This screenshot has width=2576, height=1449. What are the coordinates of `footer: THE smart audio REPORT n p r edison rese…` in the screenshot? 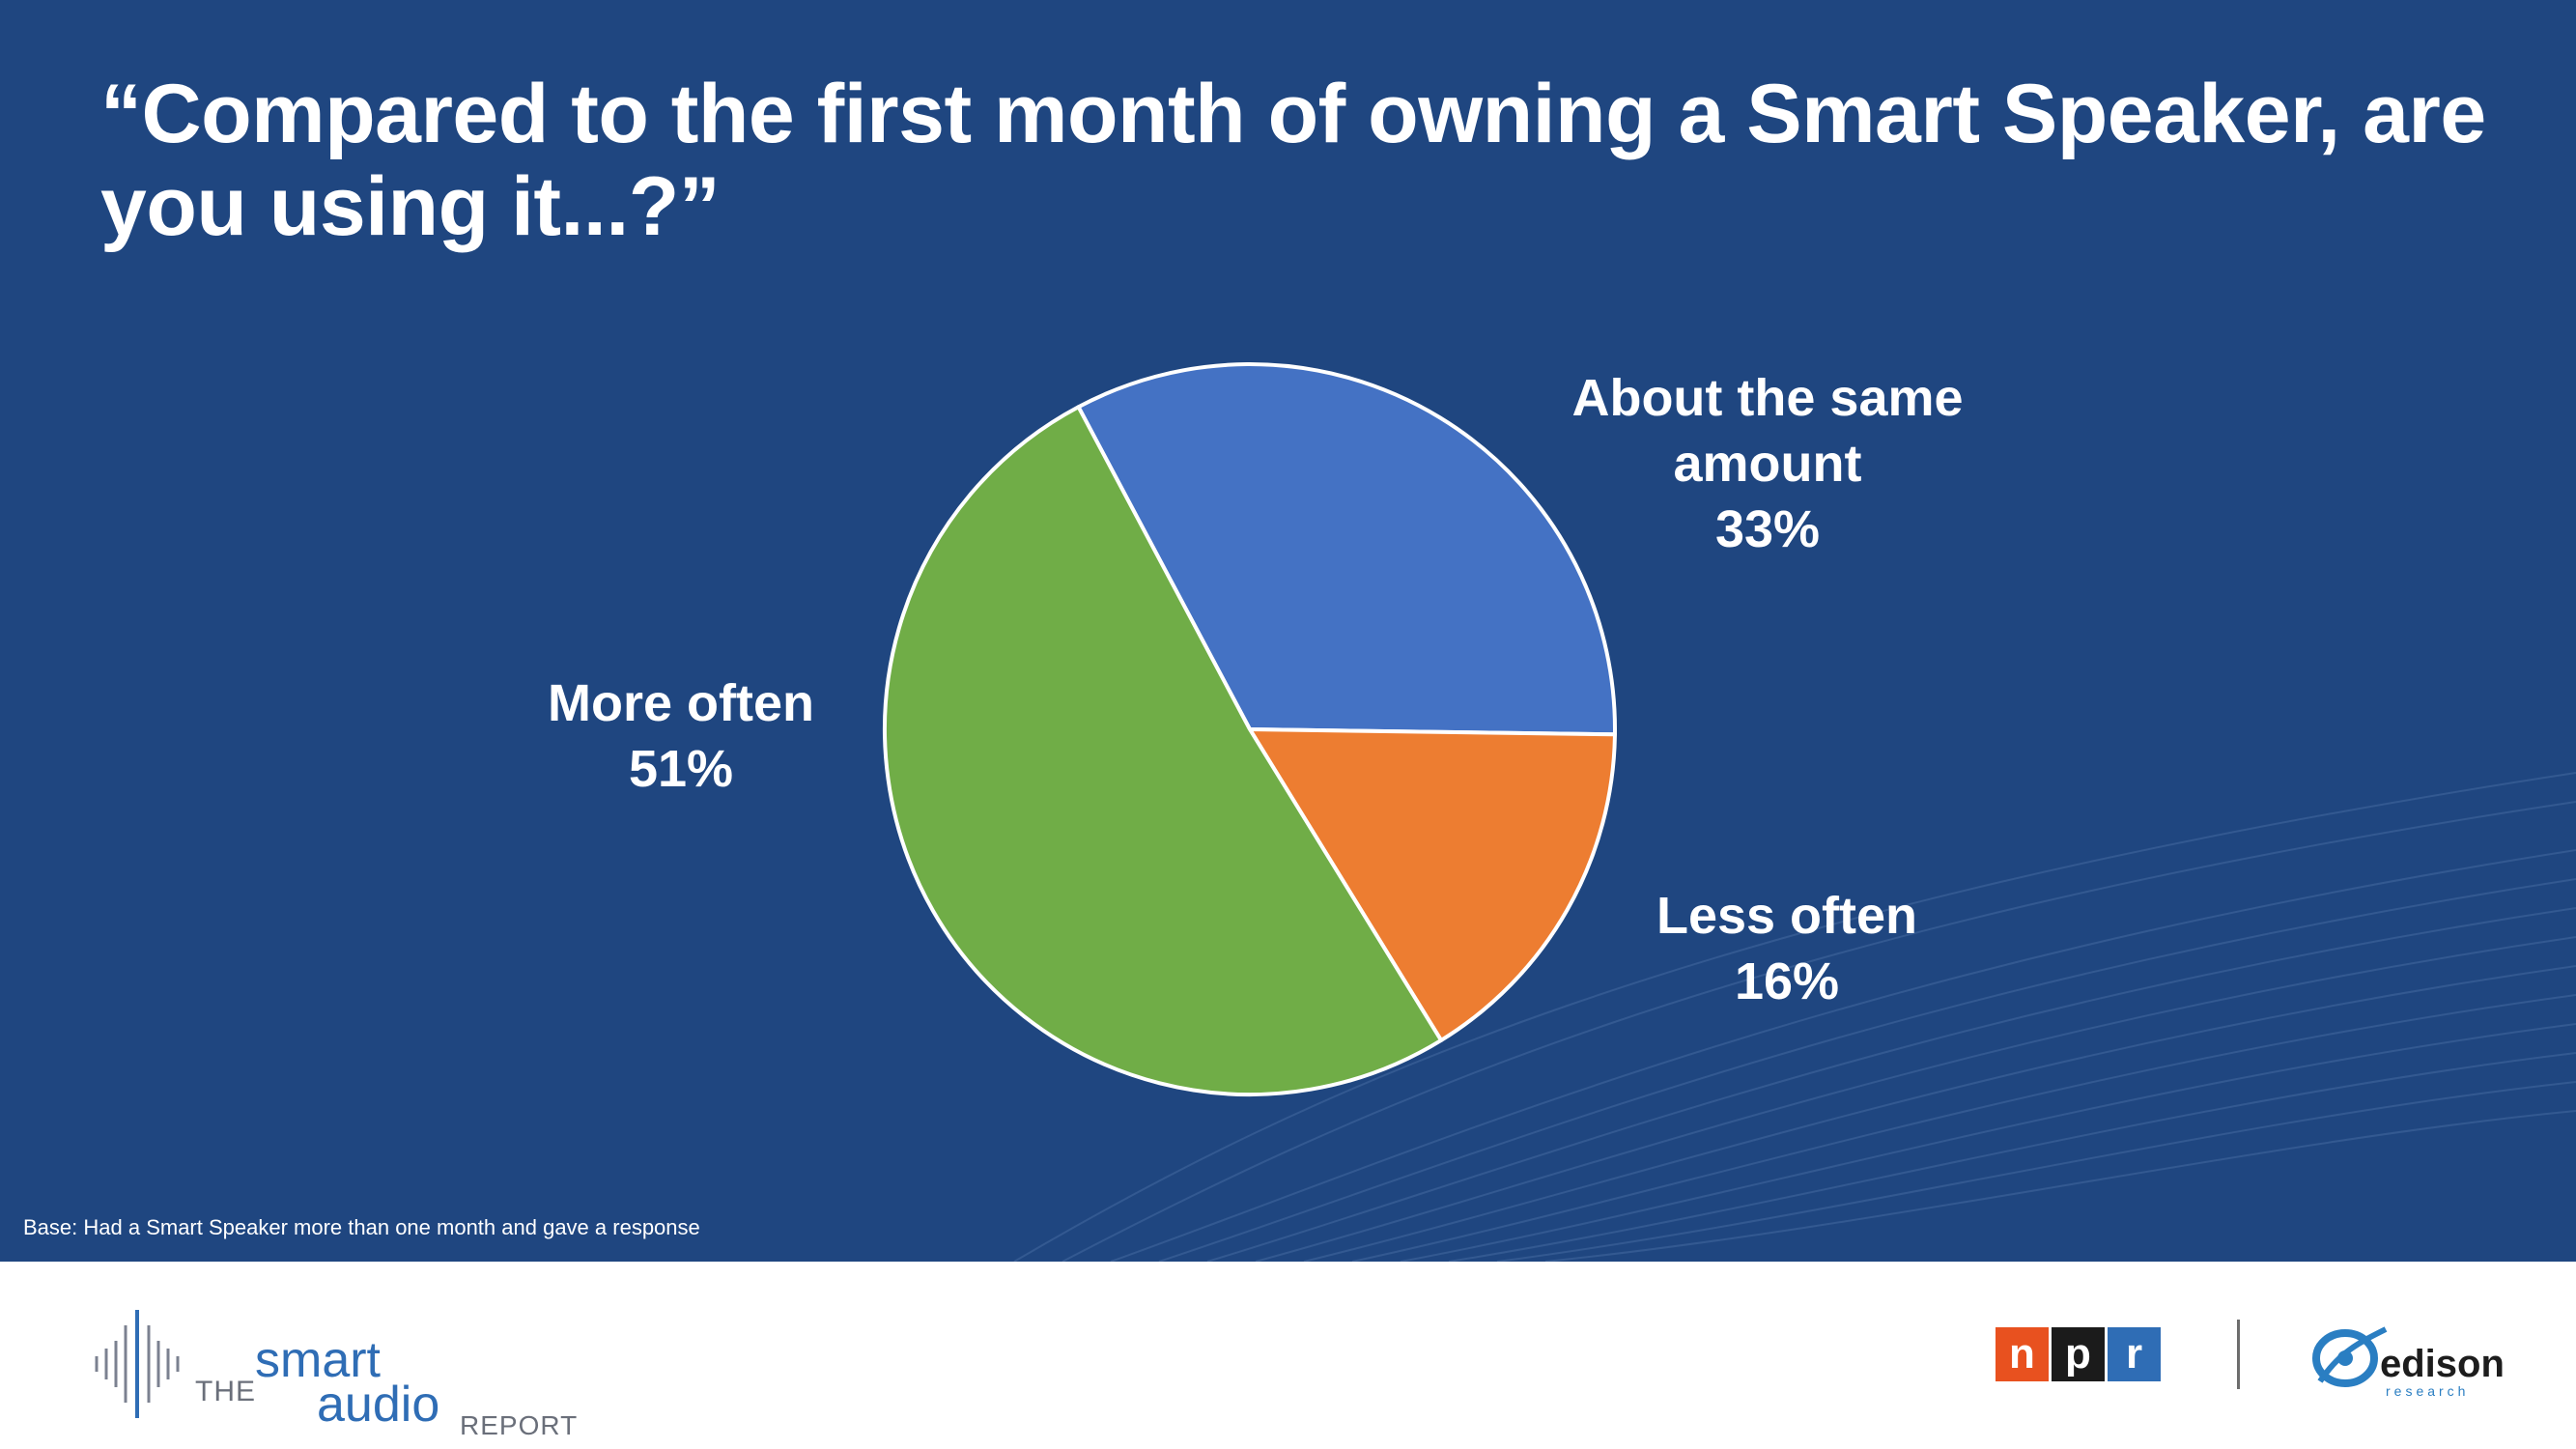 It's located at (1288, 1355).